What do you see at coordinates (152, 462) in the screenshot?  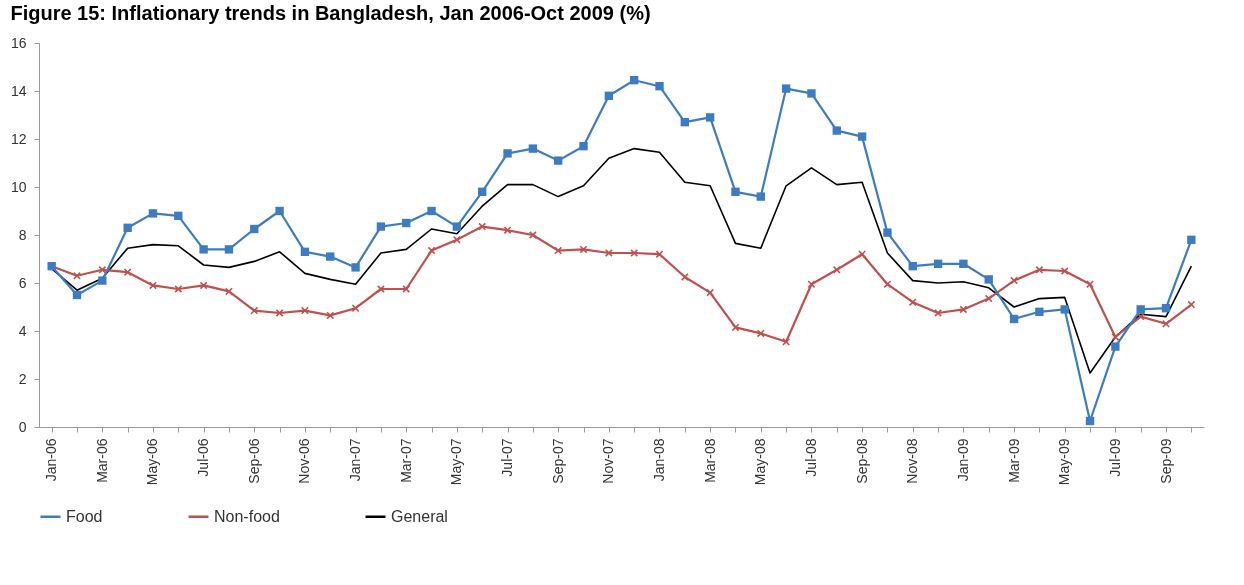 I see `x-tick-label: May-06` at bounding box center [152, 462].